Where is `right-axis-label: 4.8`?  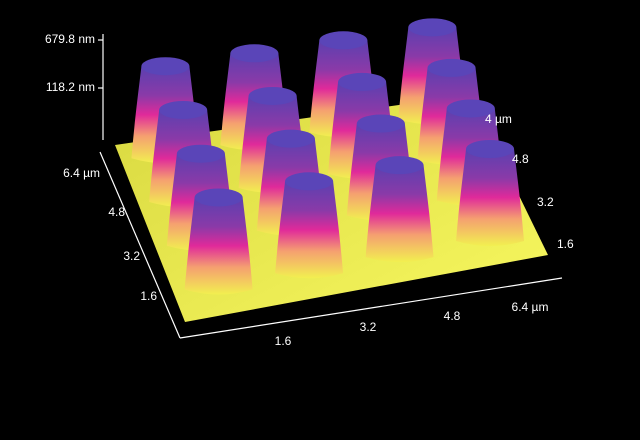 right-axis-label: 4.8 is located at coordinates (520, 159).